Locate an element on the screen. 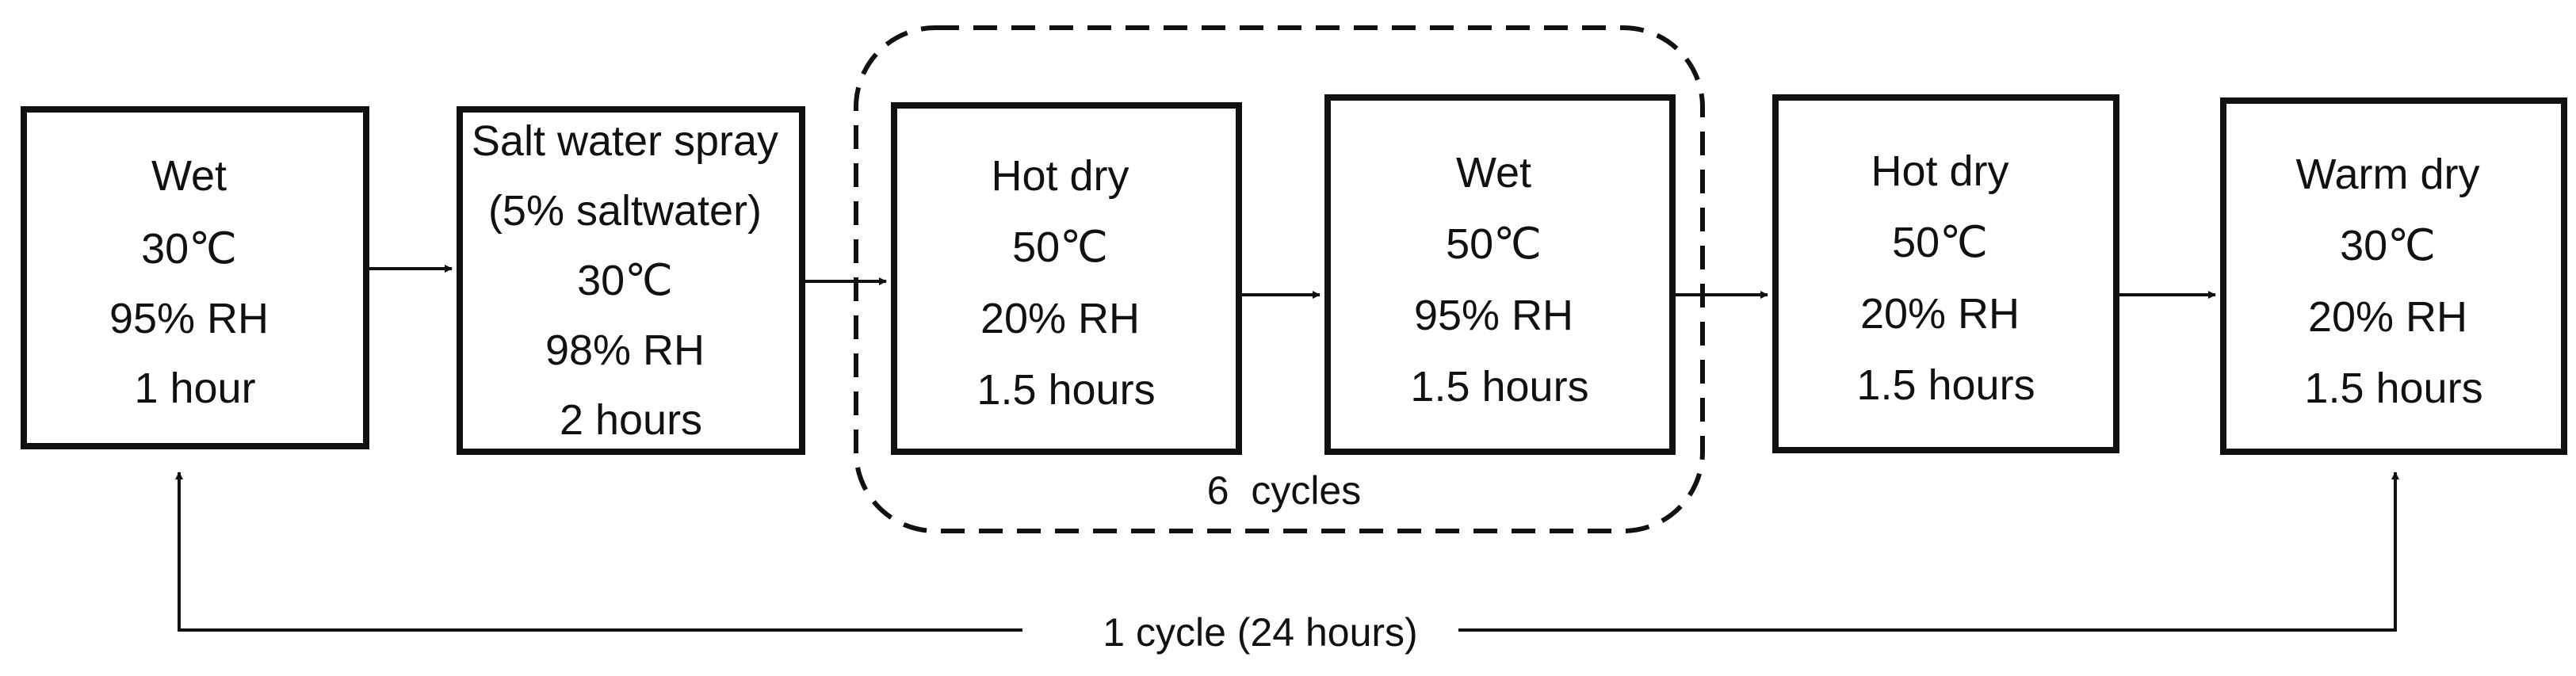 Image resolution: width=2576 pixels, height=676 pixels. step-4-line-2: 50℃ is located at coordinates (1494, 244).